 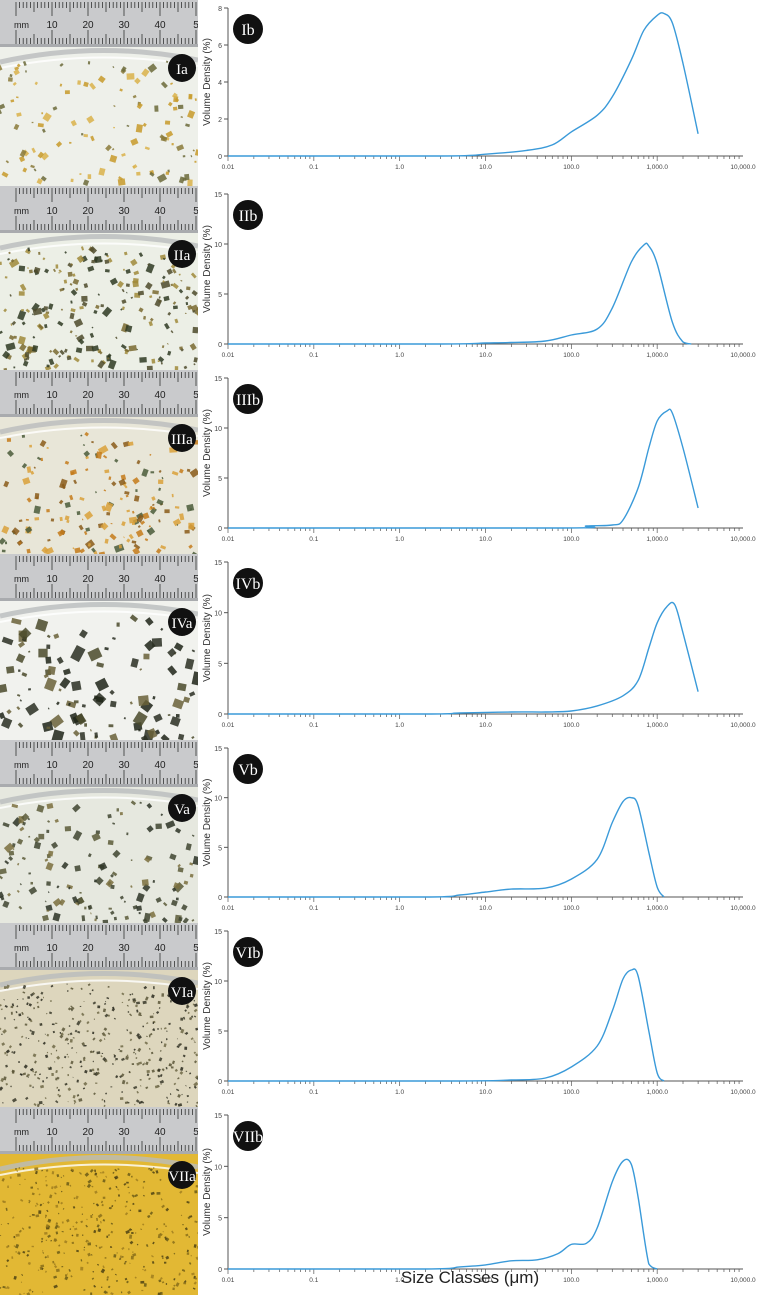 I want to click on photo-label: VIIa, so click(x=182, y=1177).